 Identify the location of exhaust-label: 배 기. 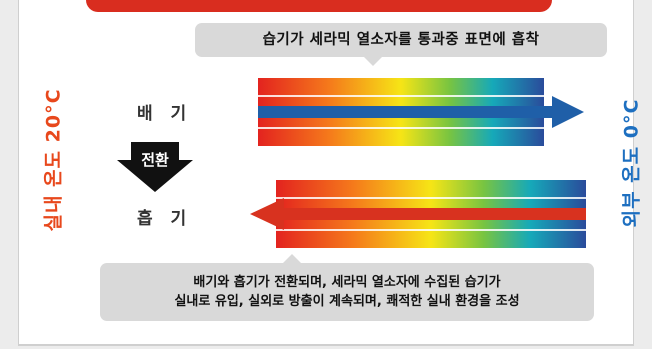
(165, 114).